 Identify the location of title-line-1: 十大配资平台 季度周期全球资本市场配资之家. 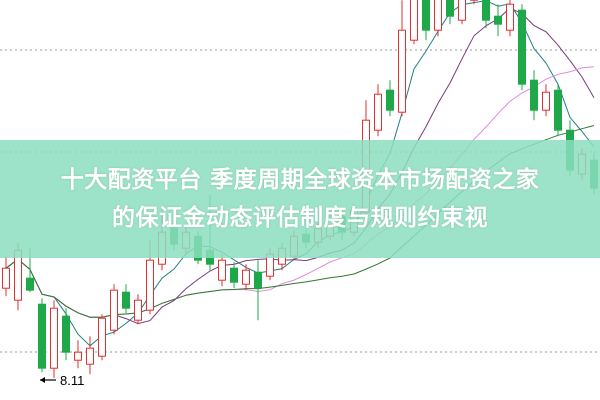
(300, 180).